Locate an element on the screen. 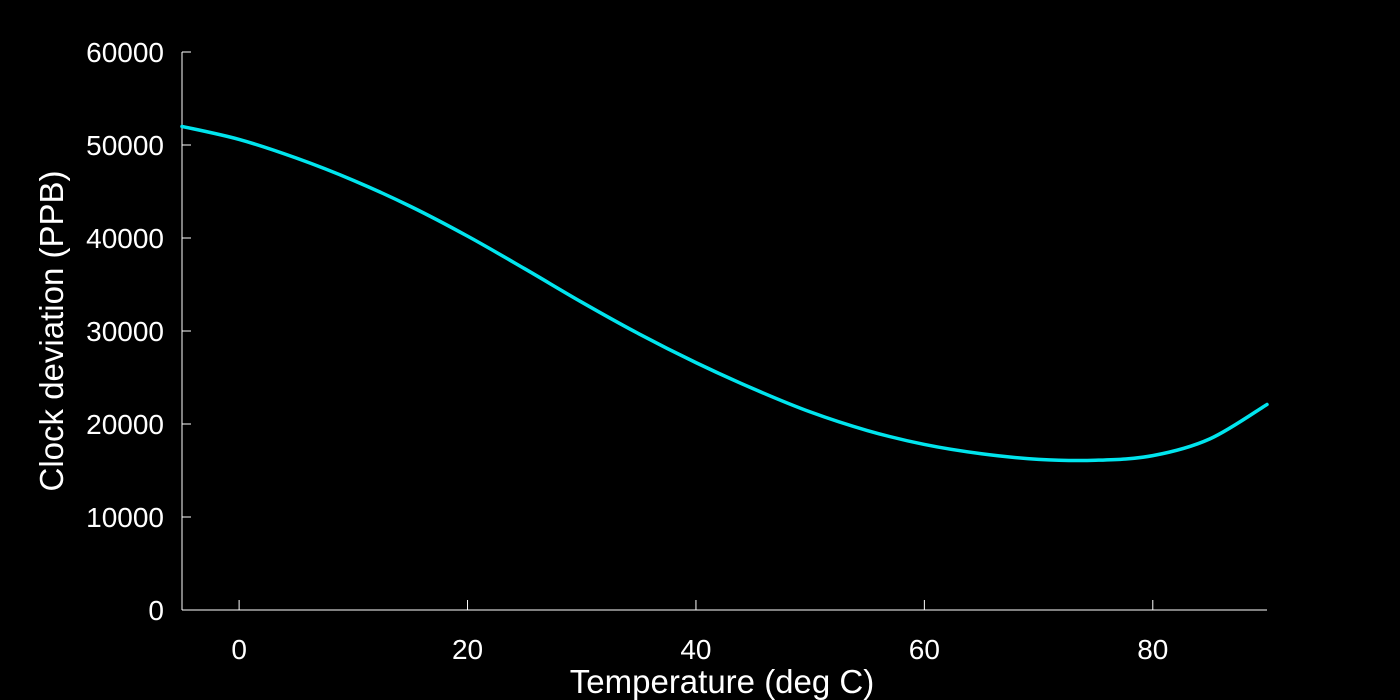 This screenshot has height=700, width=1400. x-axis-label: Temperature (deg C) is located at coordinates (722, 681).